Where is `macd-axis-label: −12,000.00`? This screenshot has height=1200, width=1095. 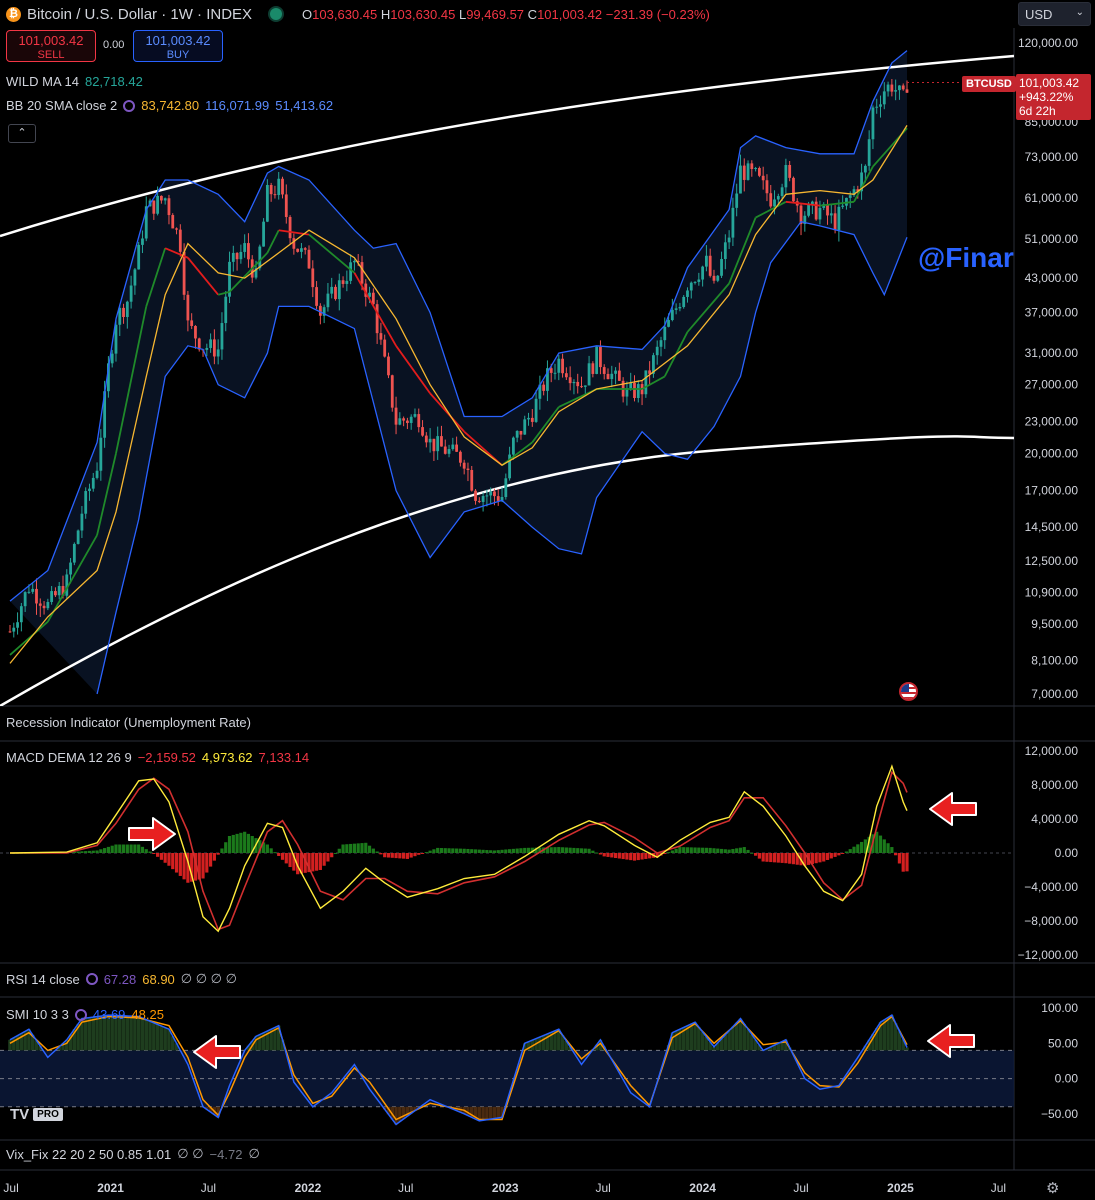 macd-axis-label: −12,000.00 is located at coordinates (1048, 955).